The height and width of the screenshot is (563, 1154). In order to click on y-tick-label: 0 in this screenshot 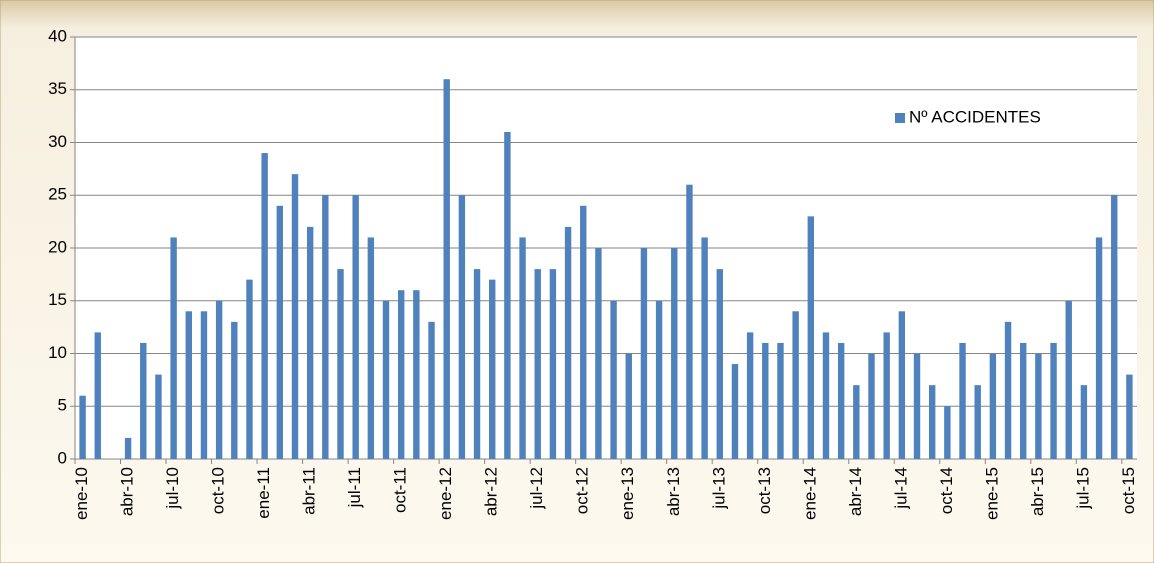, I will do `click(62, 457)`.